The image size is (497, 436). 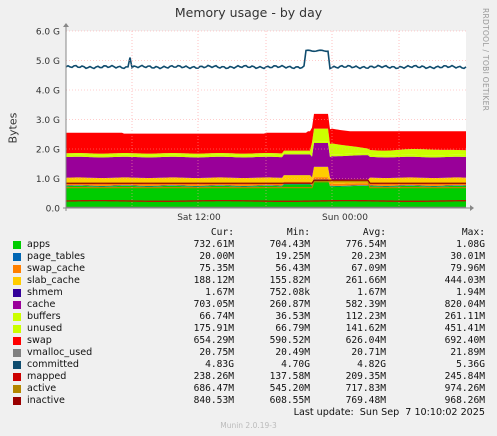 I want to click on y-tick-label: 3.0 G, so click(x=48, y=121).